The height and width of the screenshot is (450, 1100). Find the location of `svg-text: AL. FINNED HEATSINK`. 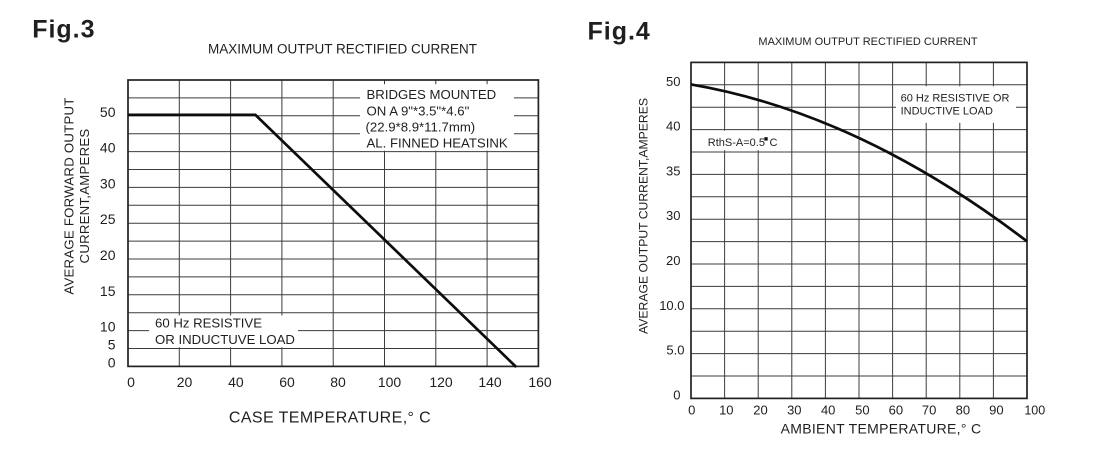

svg-text: AL. FINNED HEATSINK is located at coordinates (437, 143).